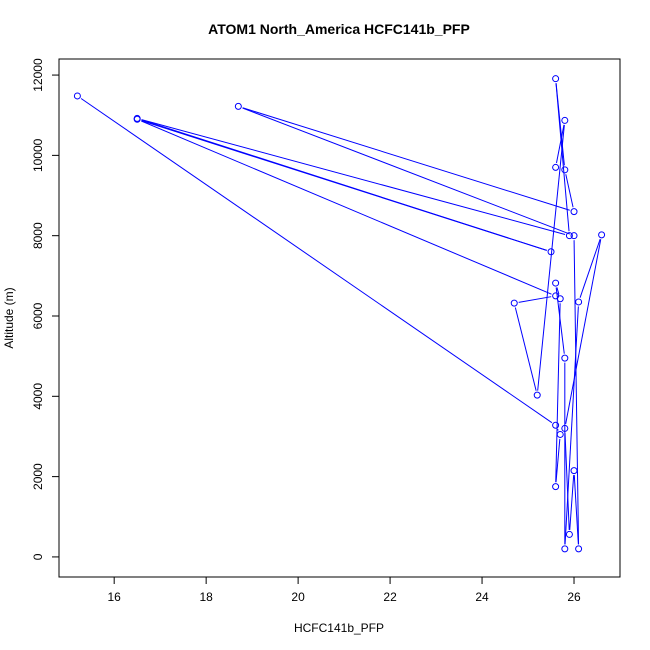 This screenshot has width=650, height=650. I want to click on x-tick-label: 26, so click(574, 597).